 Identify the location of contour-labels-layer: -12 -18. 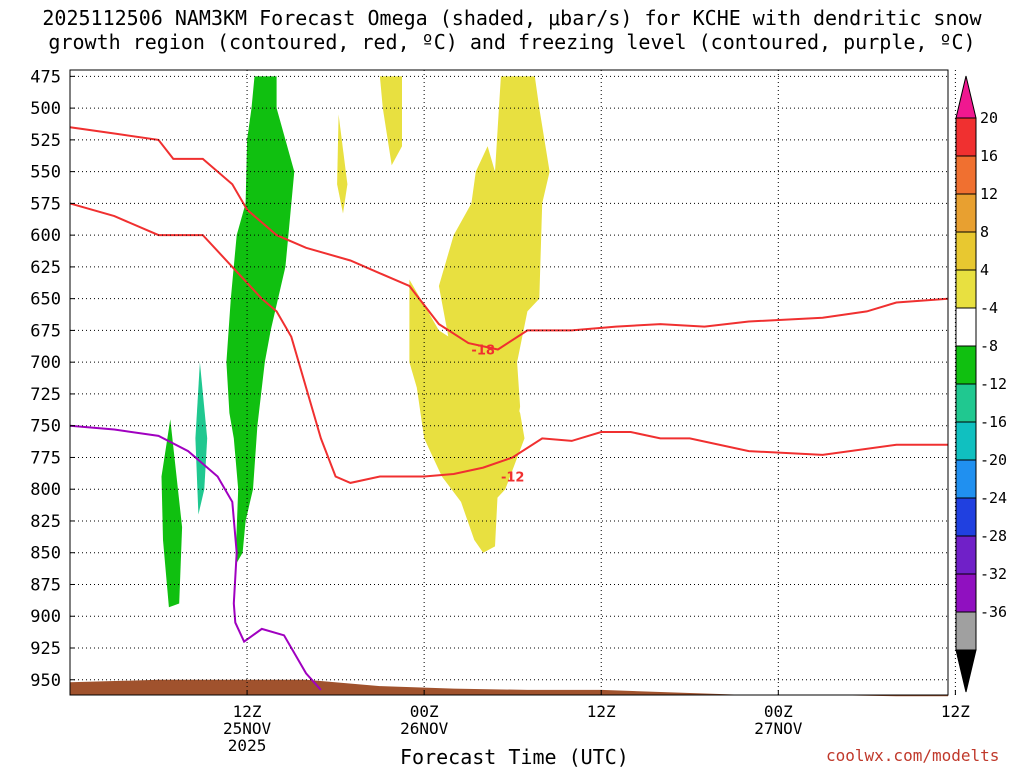
(498, 414).